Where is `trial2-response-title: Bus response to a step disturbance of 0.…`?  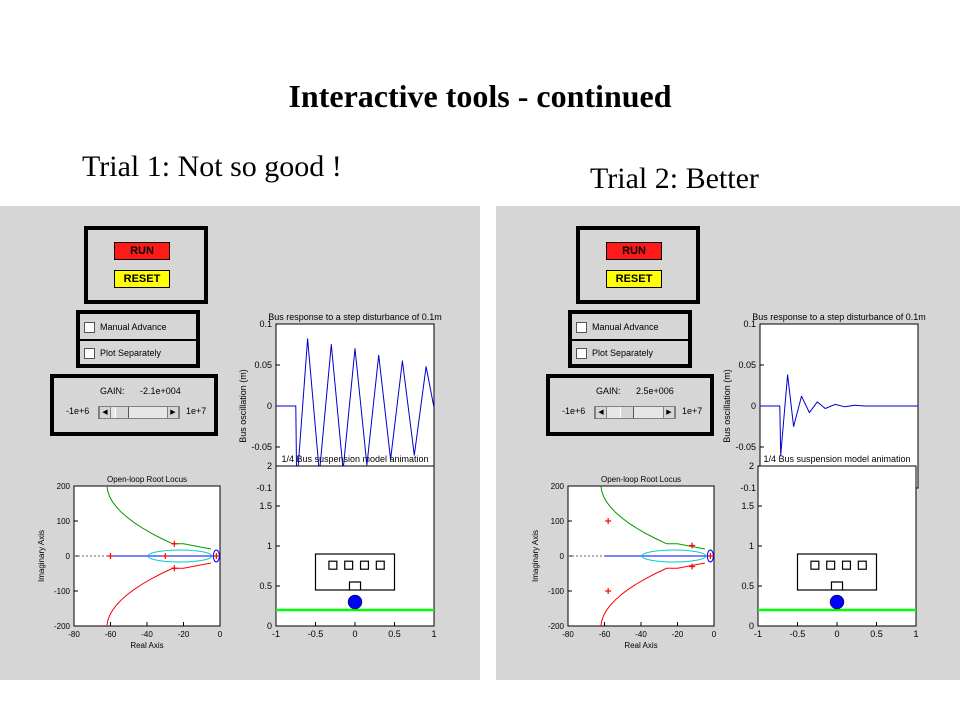 trial2-response-title: Bus response to a step disturbance of 0.… is located at coordinates (839, 317).